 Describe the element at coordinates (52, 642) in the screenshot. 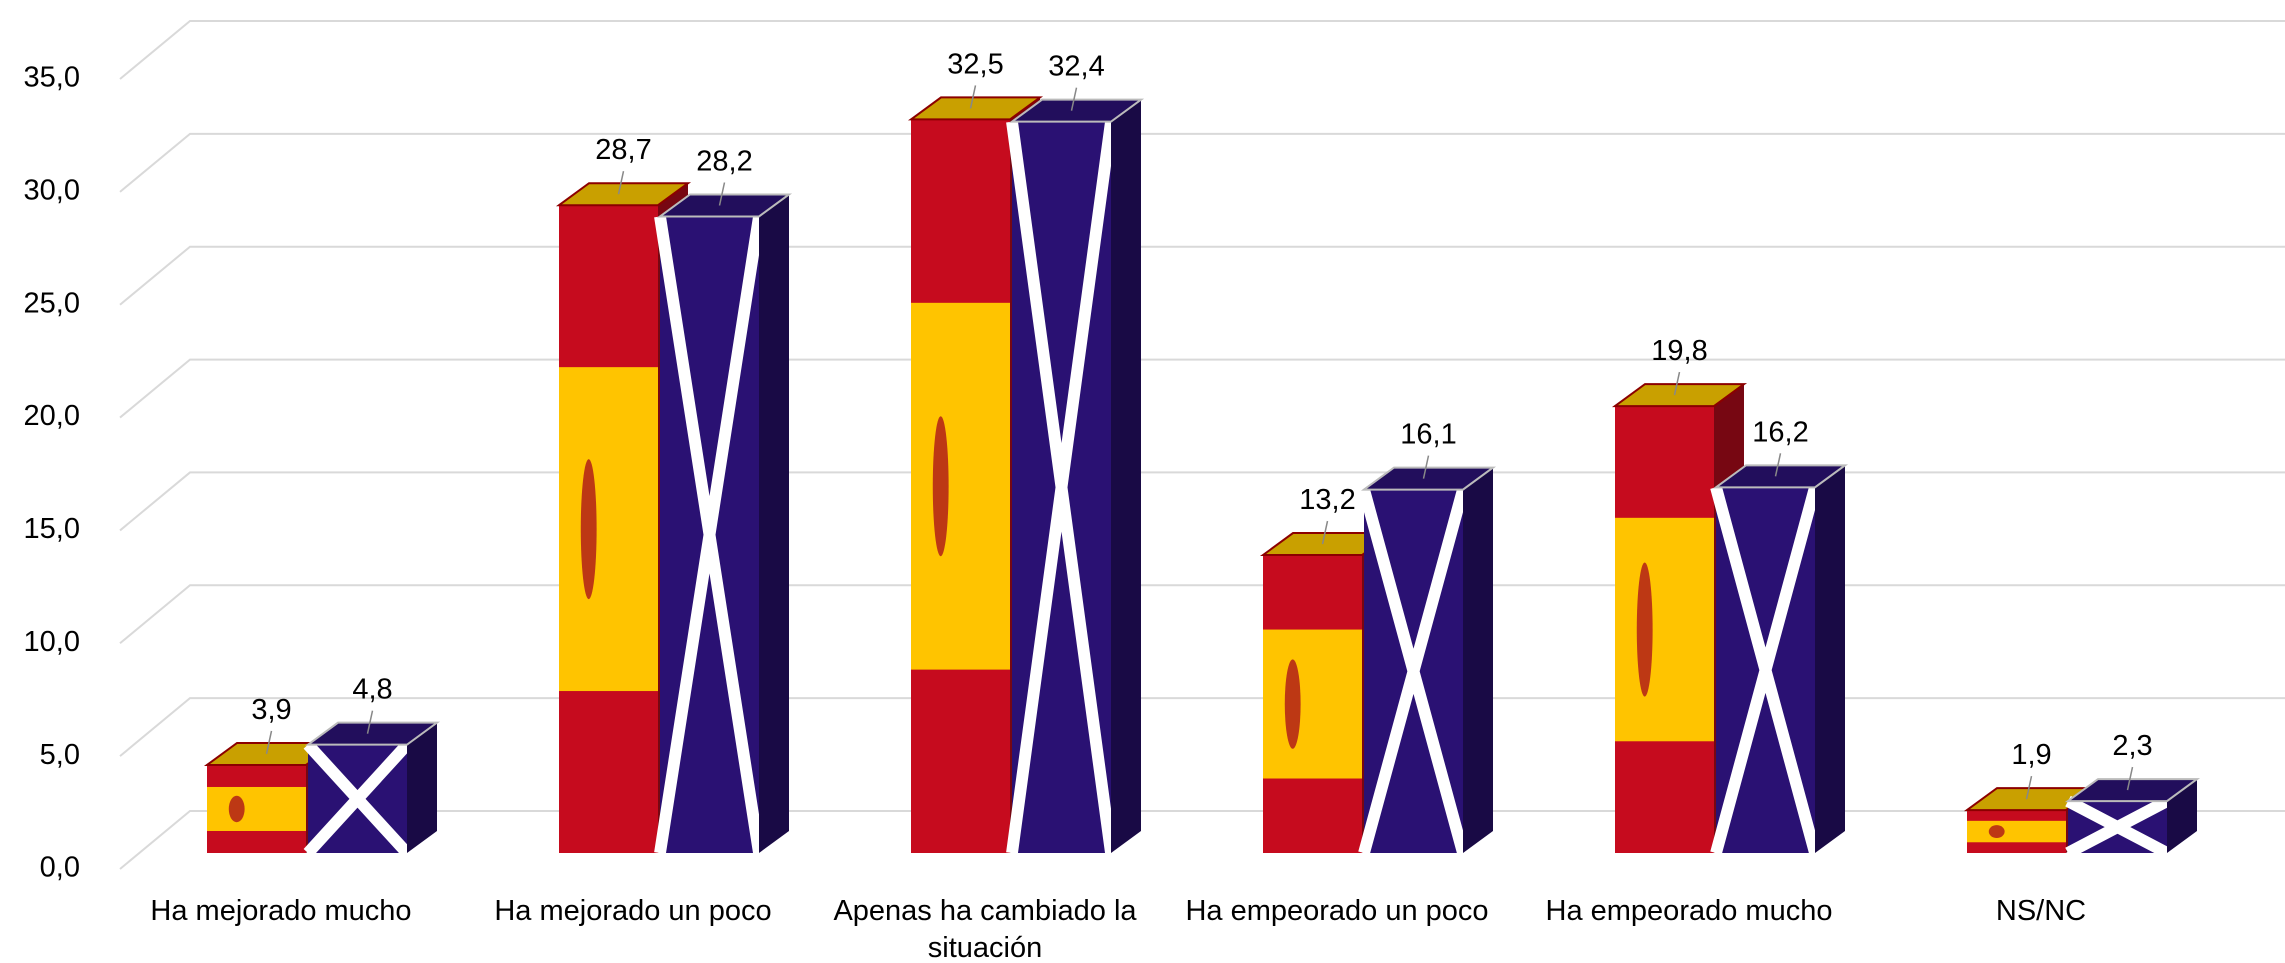

I see `y-tick-label: 10,0` at that location.